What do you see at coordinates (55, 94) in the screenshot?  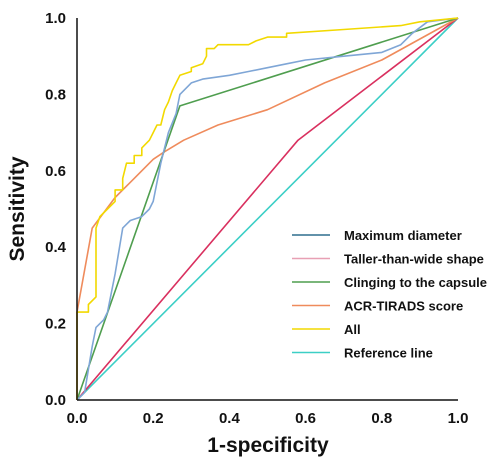 I see `y-tick-label: 0.8` at bounding box center [55, 94].